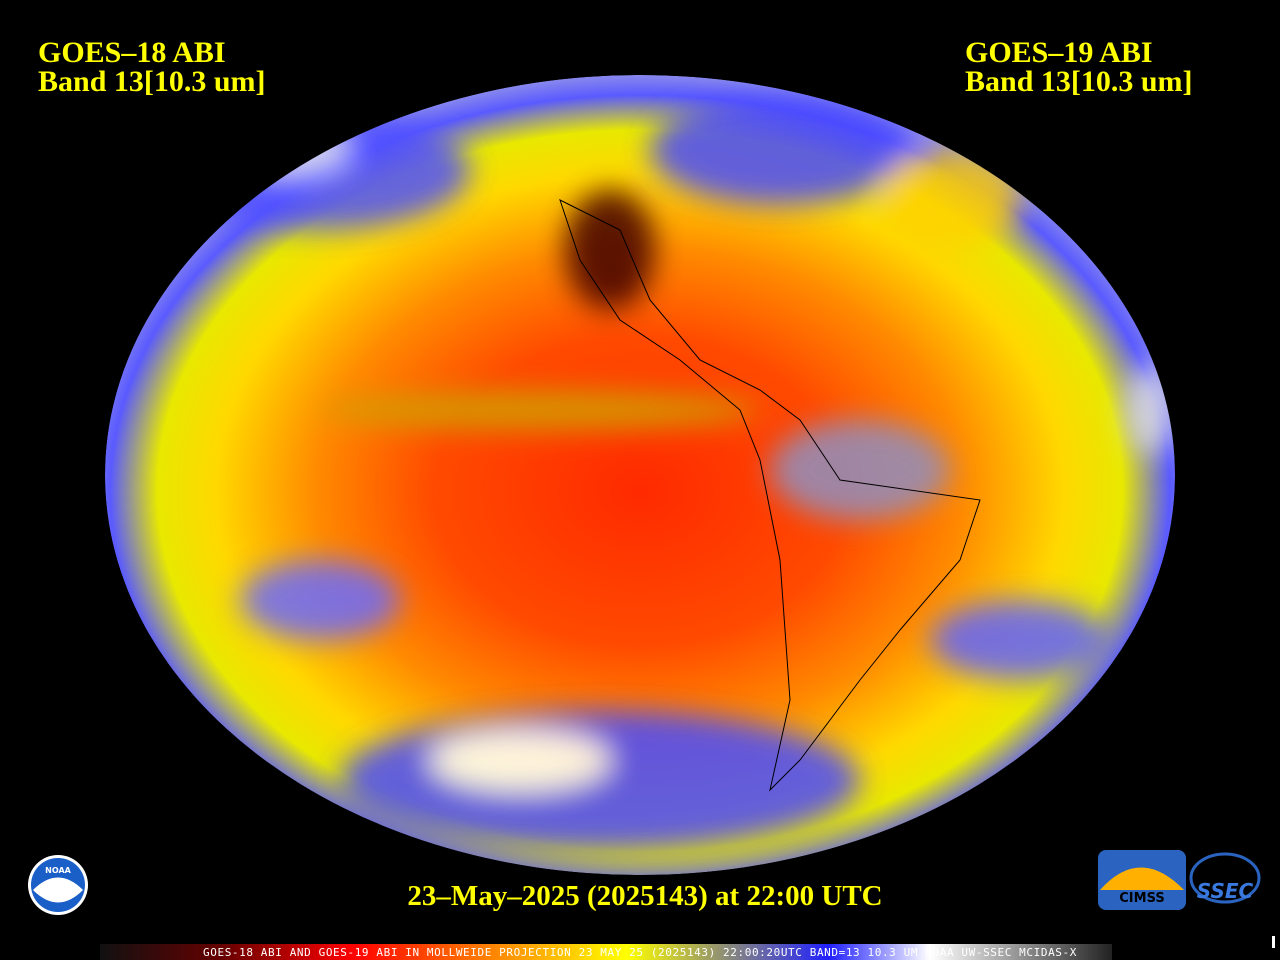  I want to click on noaa-logo: NOAA, so click(58, 885).